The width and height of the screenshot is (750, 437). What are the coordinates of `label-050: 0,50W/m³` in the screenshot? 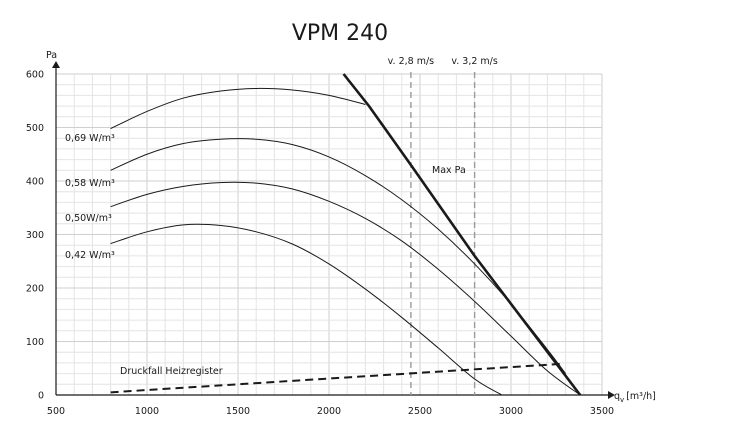 It's located at (88, 218).